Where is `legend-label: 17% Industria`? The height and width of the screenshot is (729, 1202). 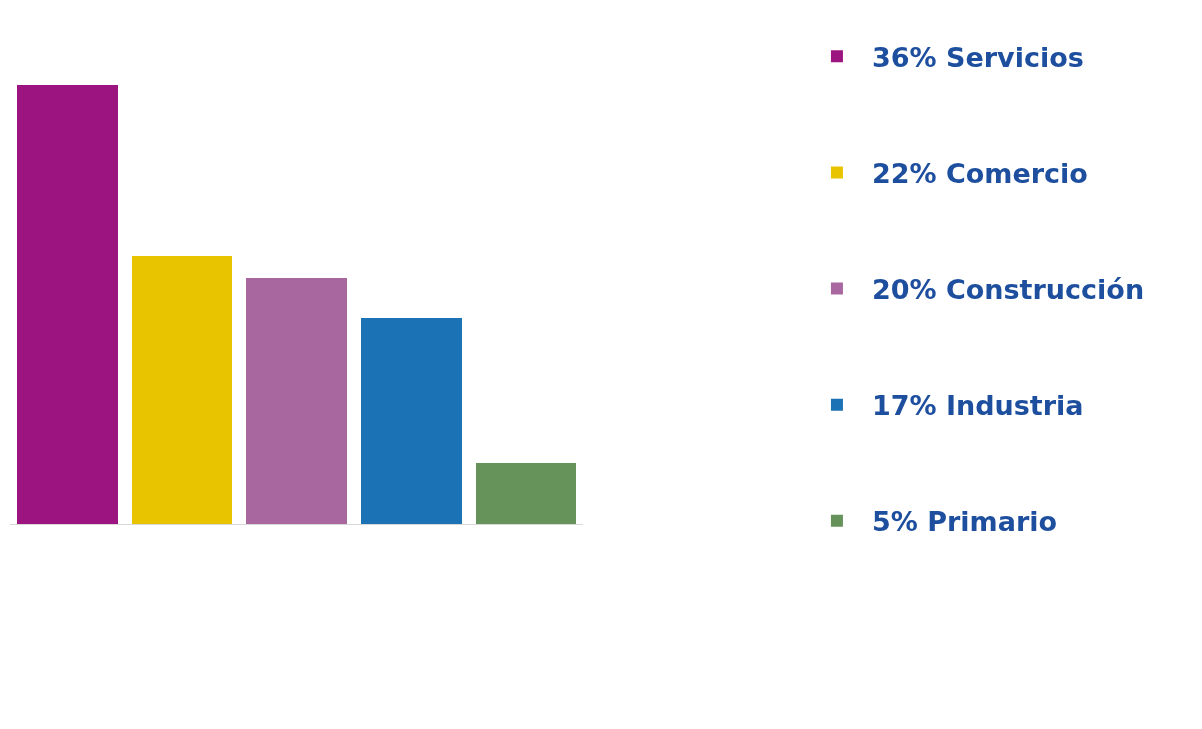
legend-label: 17% Industria is located at coordinates (977, 406).